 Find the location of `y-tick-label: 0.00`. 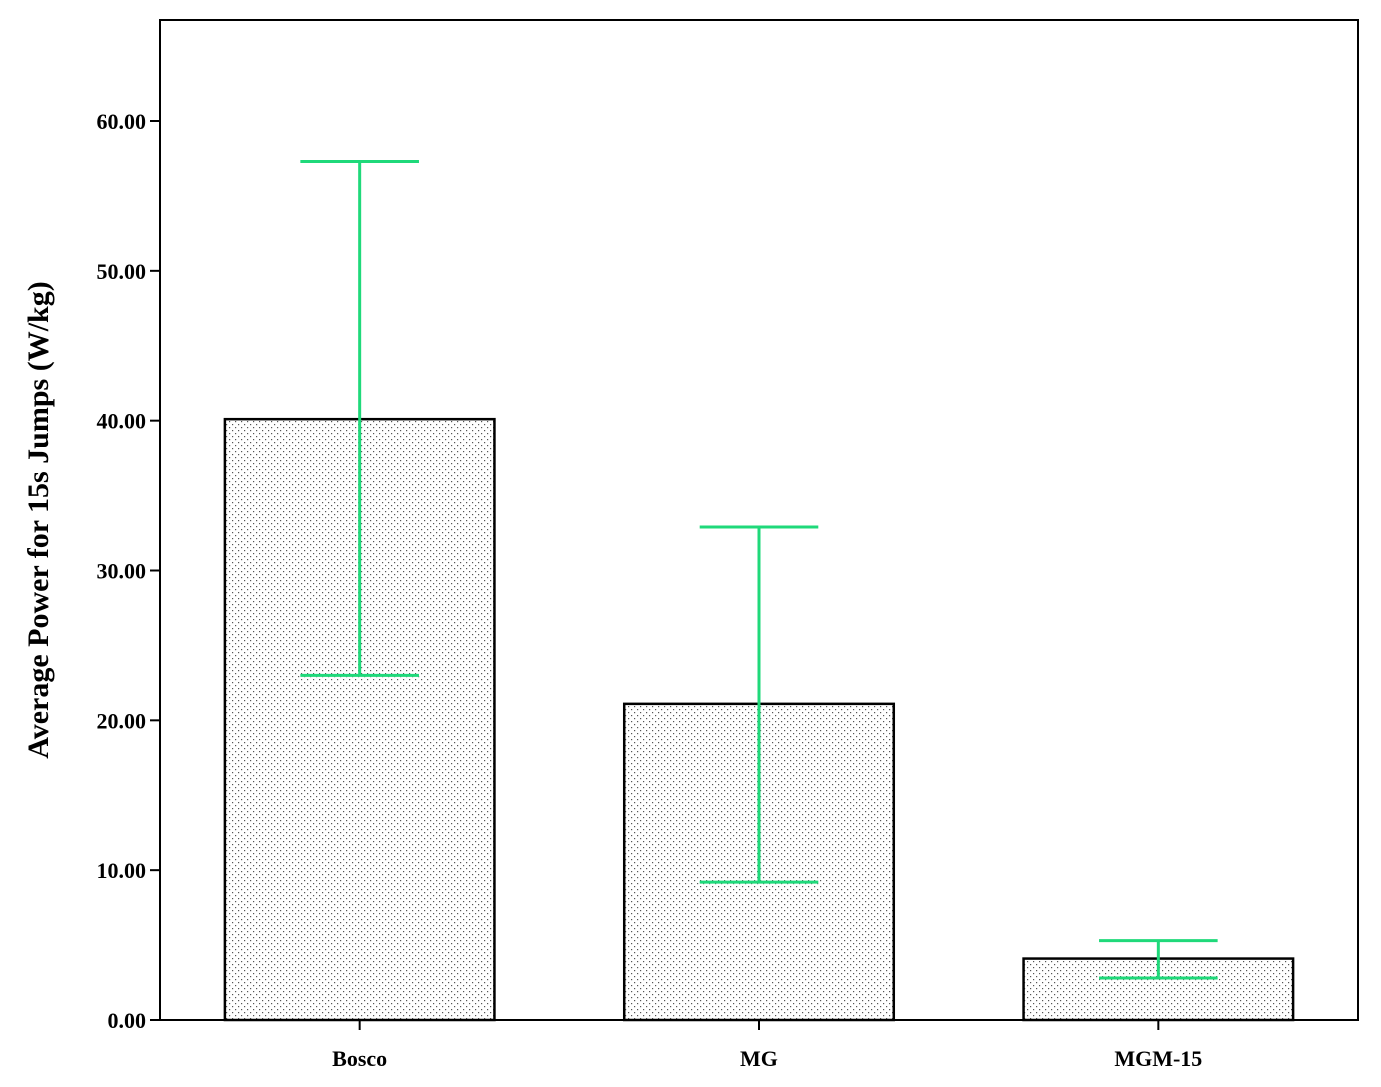

y-tick-label: 0.00 is located at coordinates (127, 1020).